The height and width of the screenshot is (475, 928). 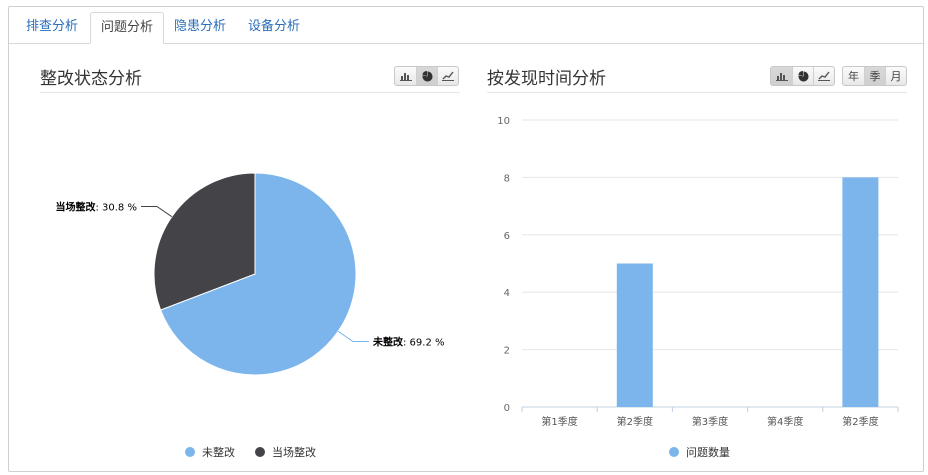 What do you see at coordinates (559, 421) in the screenshot?
I see `x-tick-label: 第1季度` at bounding box center [559, 421].